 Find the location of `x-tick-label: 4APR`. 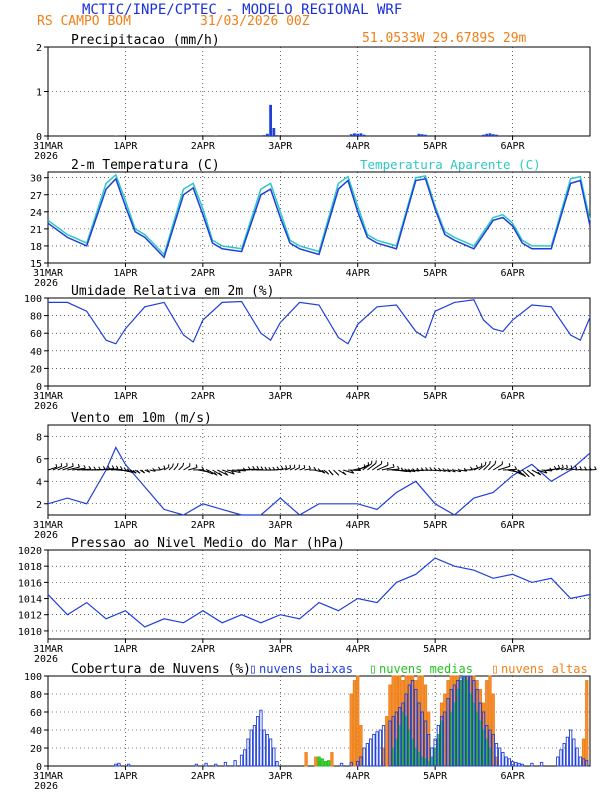

x-tick-label: 4APR is located at coordinates (358, 525).